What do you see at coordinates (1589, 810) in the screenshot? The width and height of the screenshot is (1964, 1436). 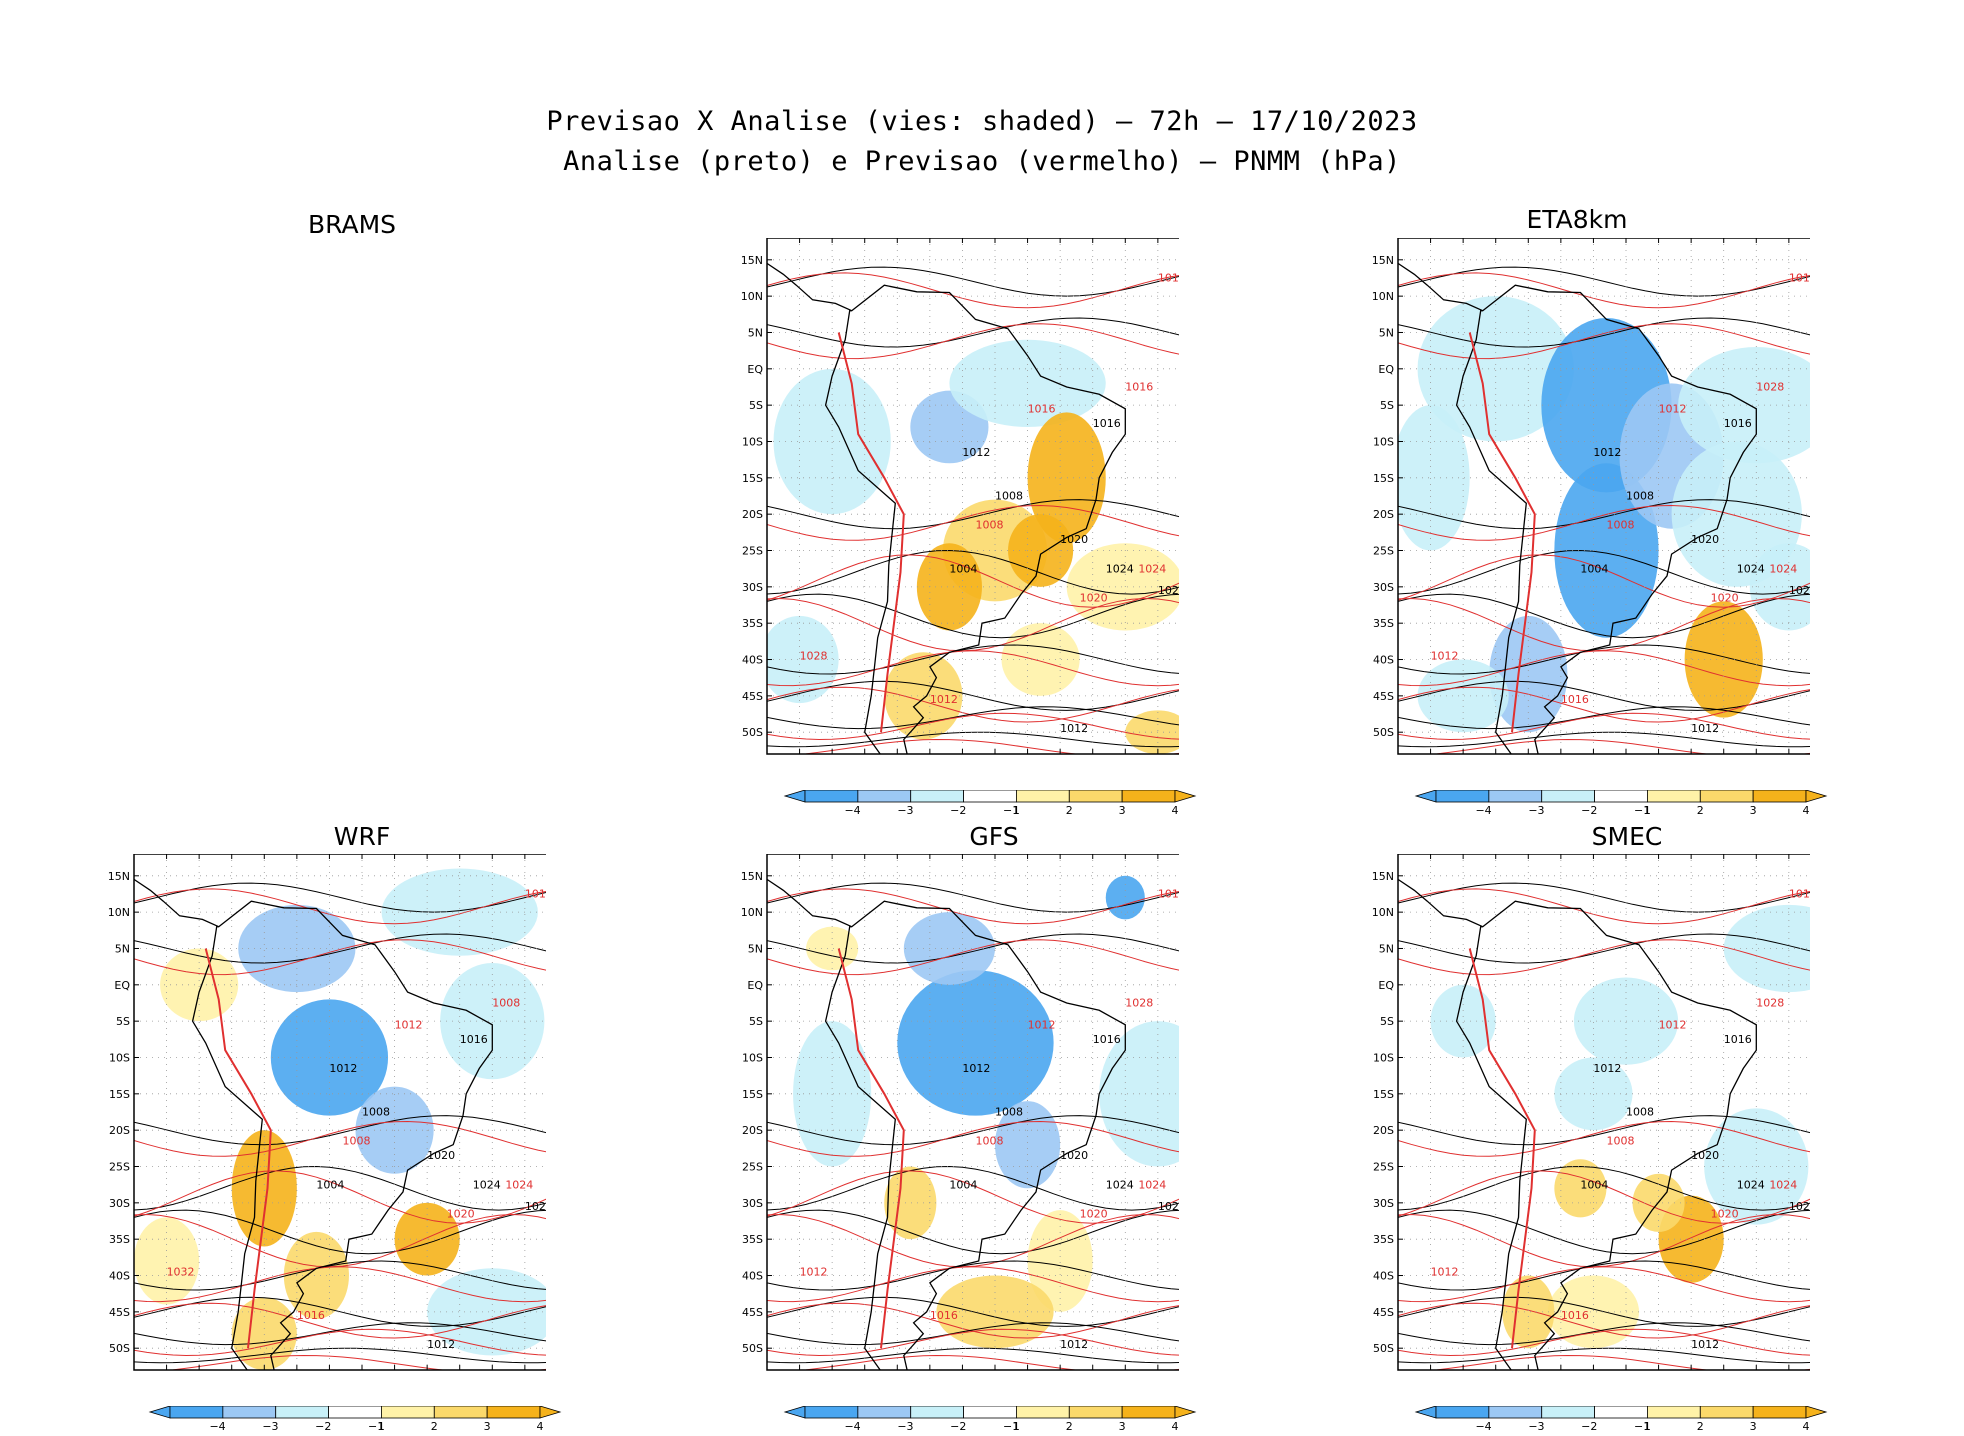 I see `colorbar-tick-label: −2` at bounding box center [1589, 810].